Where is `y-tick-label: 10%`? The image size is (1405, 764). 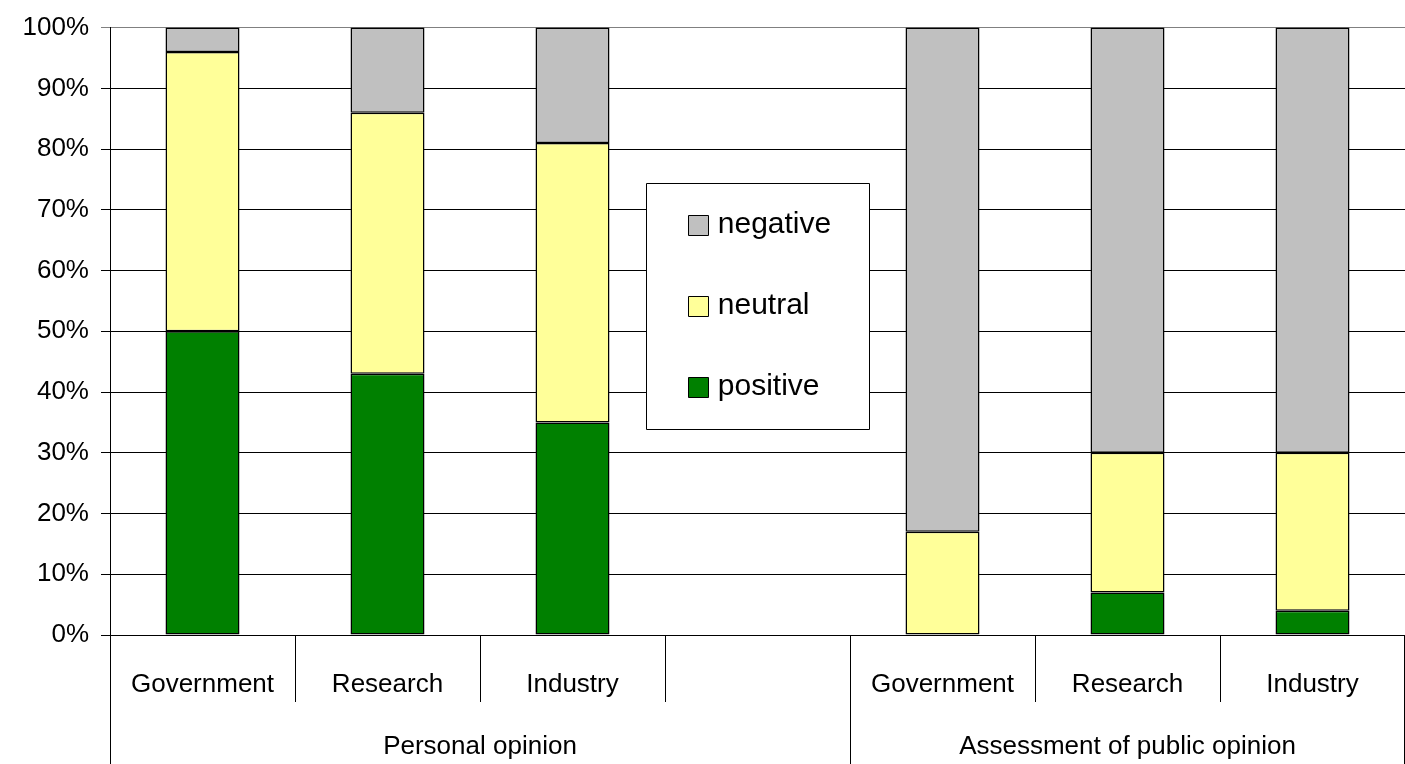 y-tick-label: 10% is located at coordinates (62, 572).